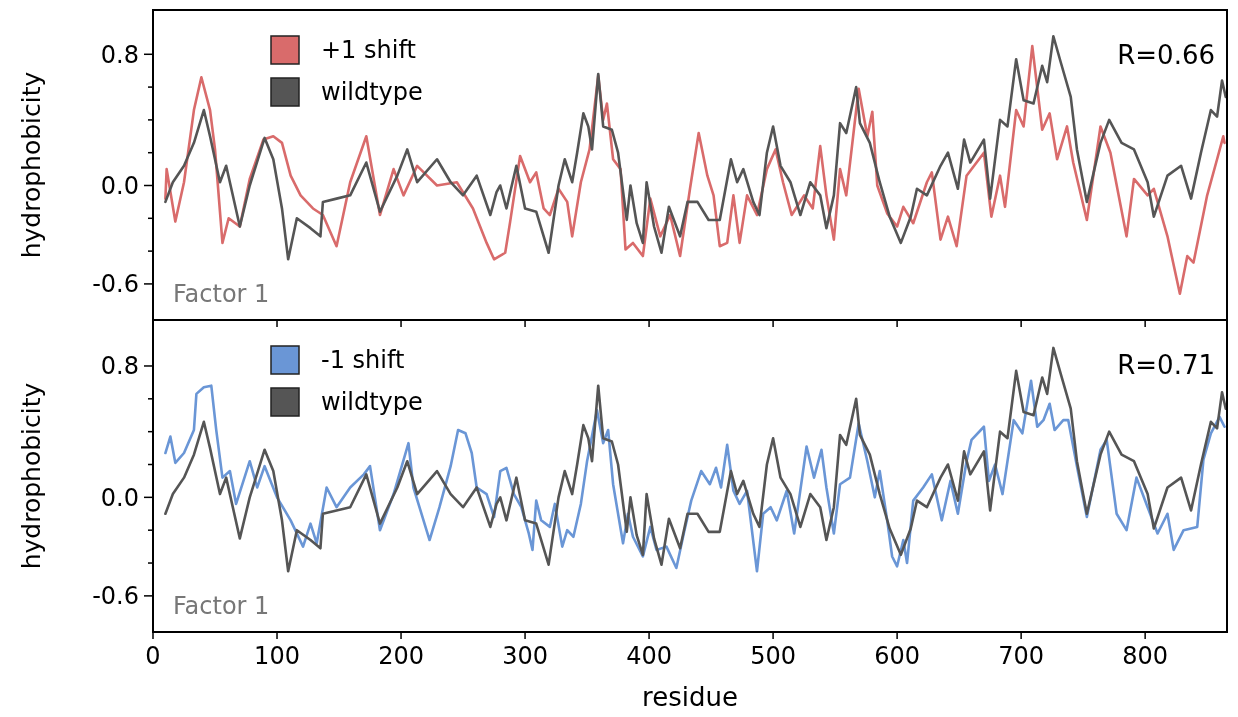 This screenshot has width=1238, height=717. I want to click on legend-label: -1 shift, so click(363, 360).